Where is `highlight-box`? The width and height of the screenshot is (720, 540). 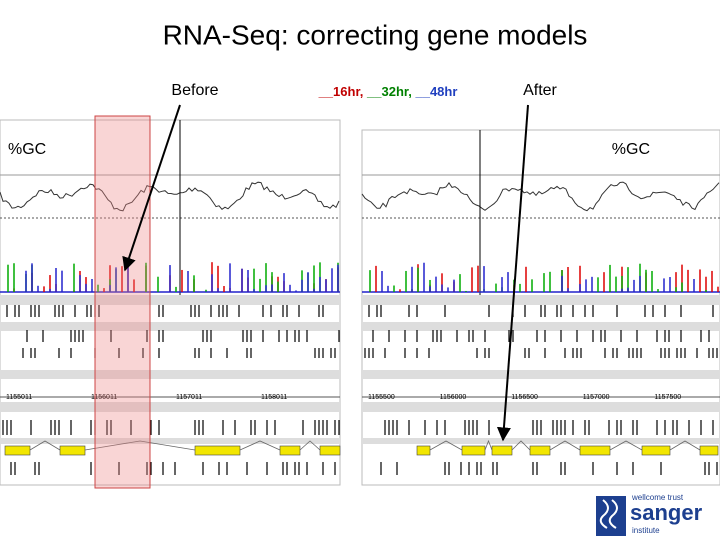
highlight-box is located at coordinates (122, 302).